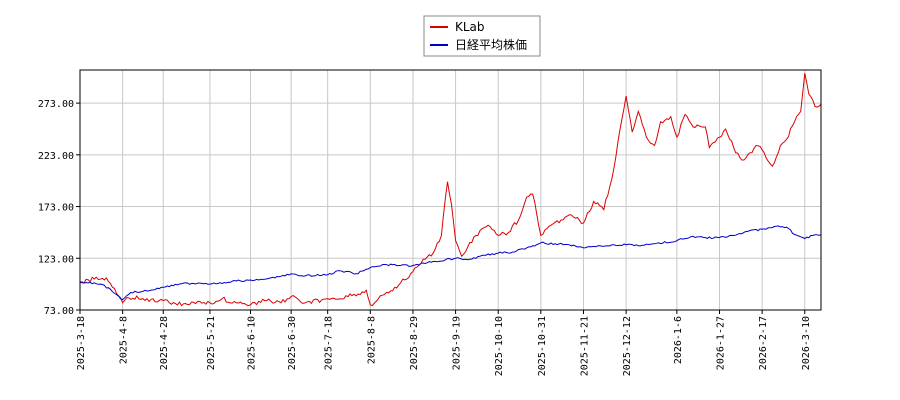 The height and width of the screenshot is (400, 900). I want to click on x-tick-label: 2025-3-18, so click(81, 343).